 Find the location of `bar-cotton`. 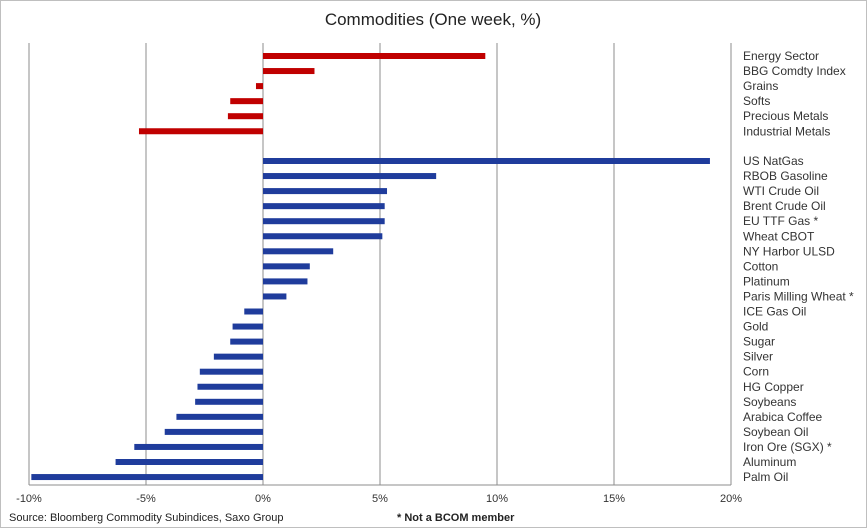

bar-cotton is located at coordinates (286, 266).